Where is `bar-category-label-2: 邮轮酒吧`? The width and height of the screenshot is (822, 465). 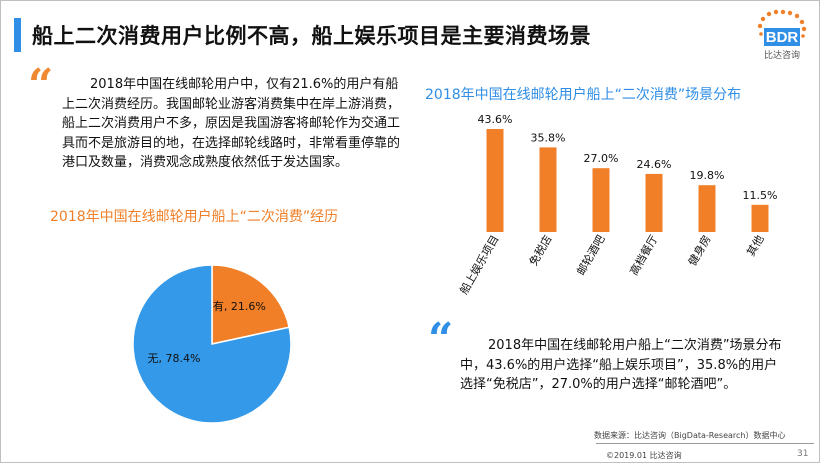
bar-category-label-2: 邮轮酒吧 is located at coordinates (590, 255).